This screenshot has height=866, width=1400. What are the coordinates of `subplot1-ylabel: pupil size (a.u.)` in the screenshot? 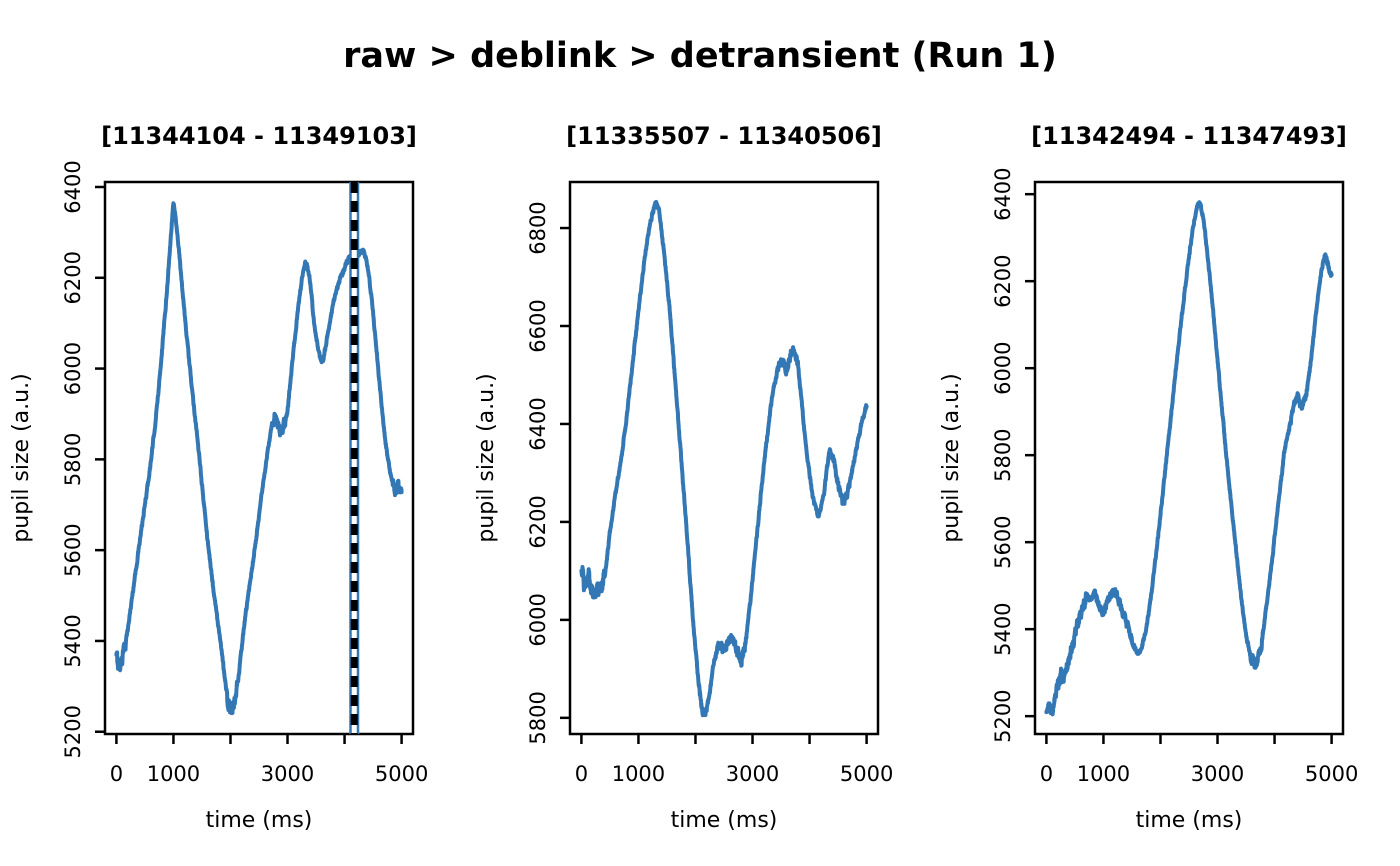 It's located at (21, 458).